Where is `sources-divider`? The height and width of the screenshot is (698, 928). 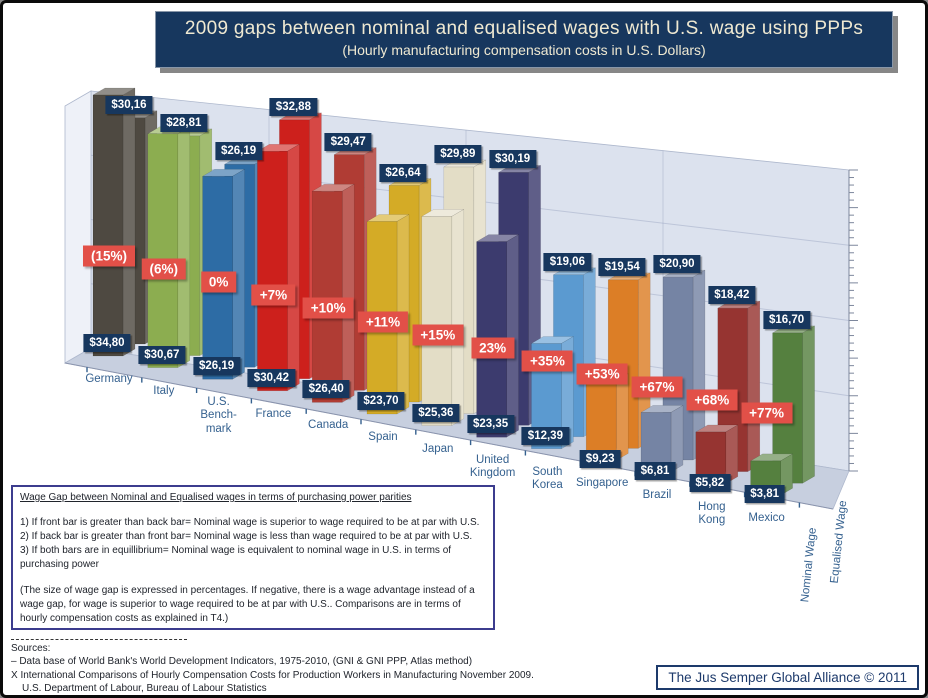
sources-divider is located at coordinates (99, 639).